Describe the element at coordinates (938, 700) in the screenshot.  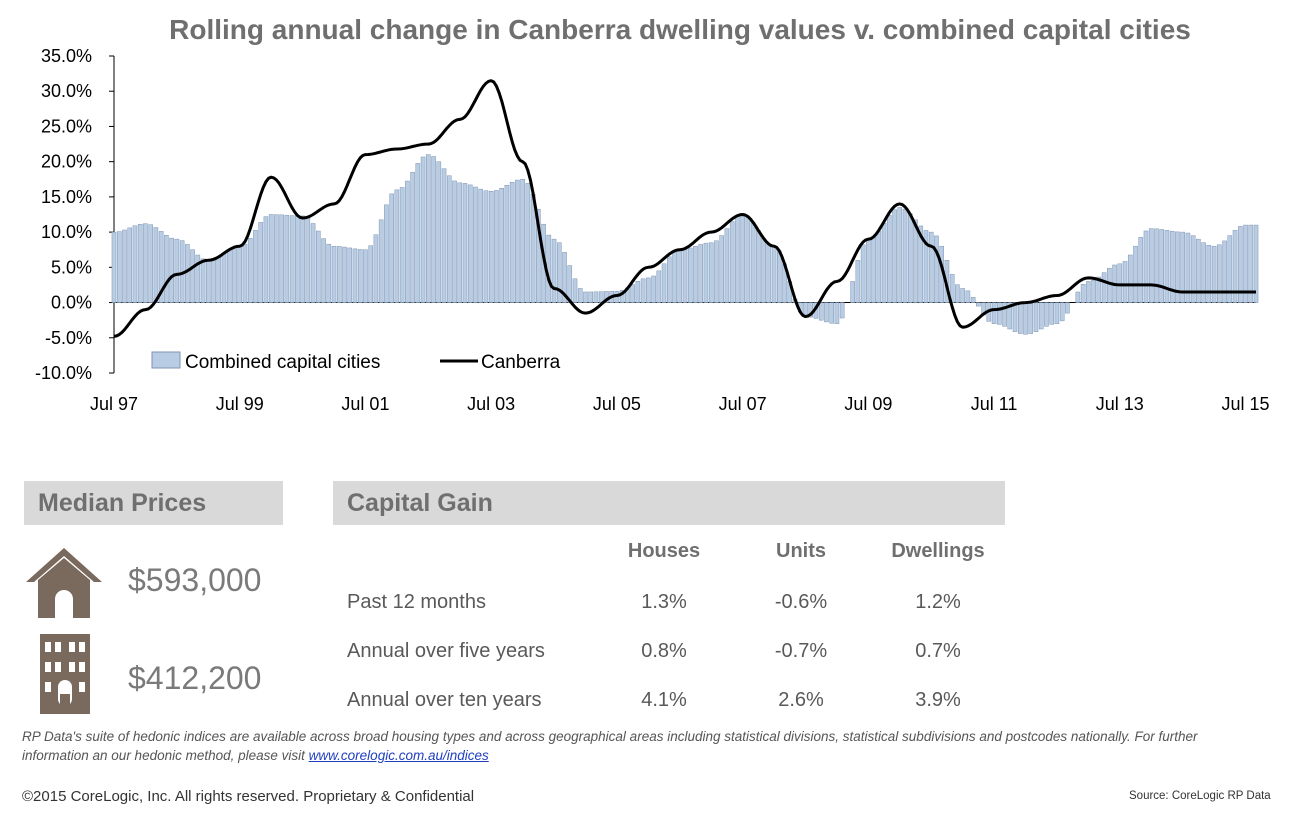
I see `cell-dwellings-10y: 3.9%` at that location.